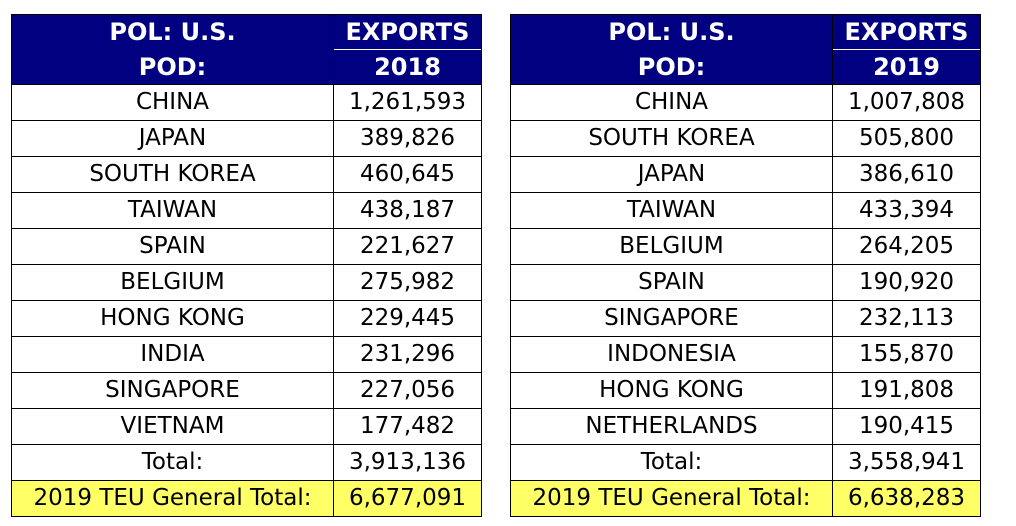 The image size is (1016, 526). I want to click on table-row: HONG KONG 229,445, so click(246, 318).